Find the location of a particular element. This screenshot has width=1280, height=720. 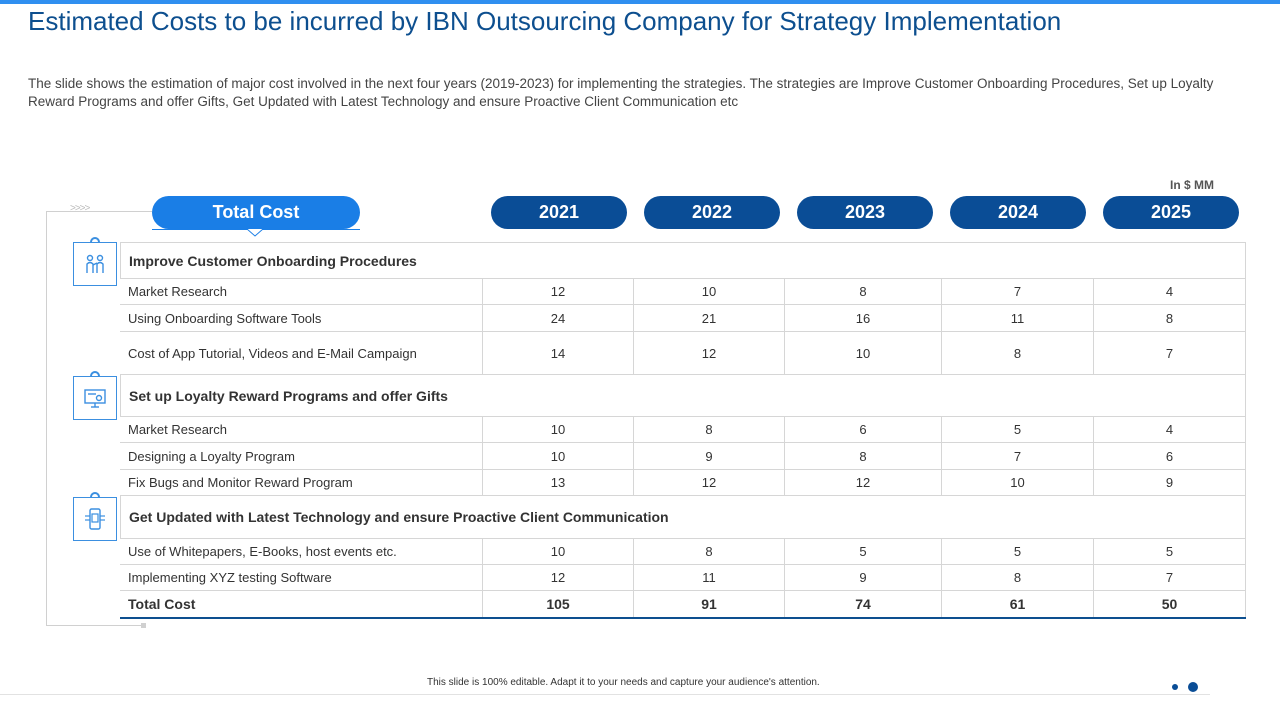

cell-2022: 21 is located at coordinates (709, 318).